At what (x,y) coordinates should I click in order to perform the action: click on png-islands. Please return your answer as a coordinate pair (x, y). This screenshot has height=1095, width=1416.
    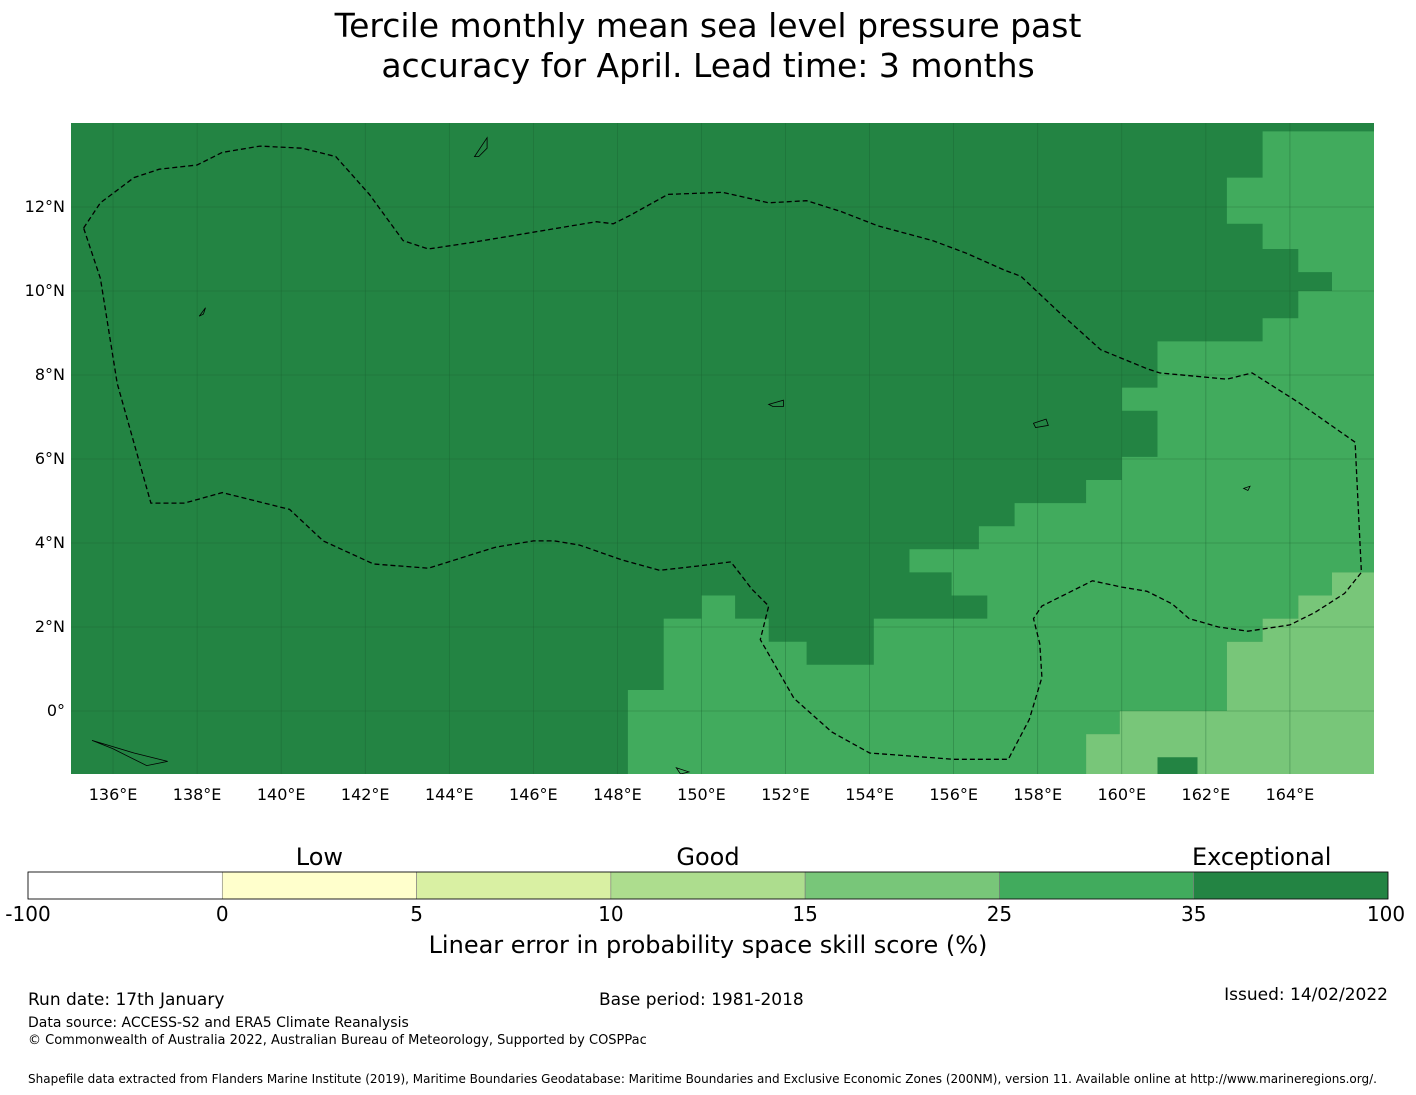
    Looking at the image, I should click on (129, 753).